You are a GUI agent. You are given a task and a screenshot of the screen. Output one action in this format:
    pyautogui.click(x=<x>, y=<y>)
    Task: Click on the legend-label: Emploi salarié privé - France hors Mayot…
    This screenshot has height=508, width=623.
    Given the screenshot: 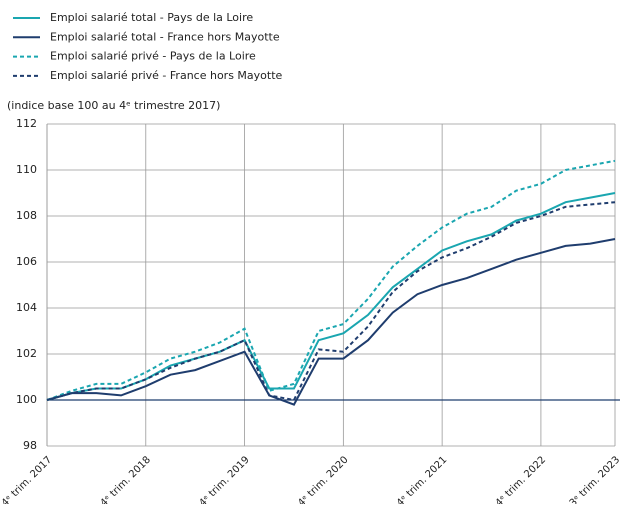 What is the action you would take?
    pyautogui.click(x=166, y=75)
    